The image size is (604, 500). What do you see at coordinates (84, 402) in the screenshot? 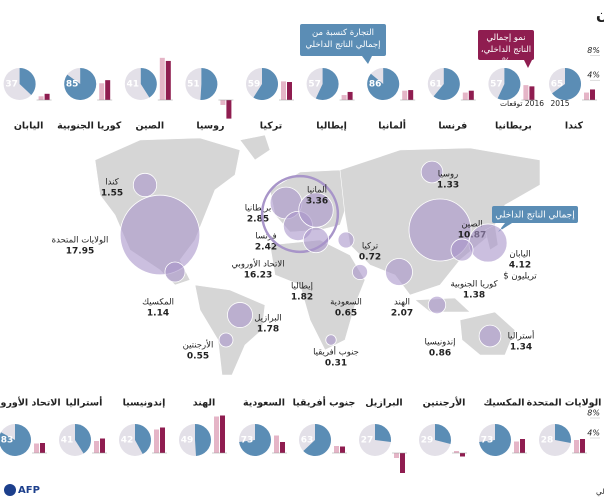
I see `country-label: أستراليا` at bounding box center [84, 402].